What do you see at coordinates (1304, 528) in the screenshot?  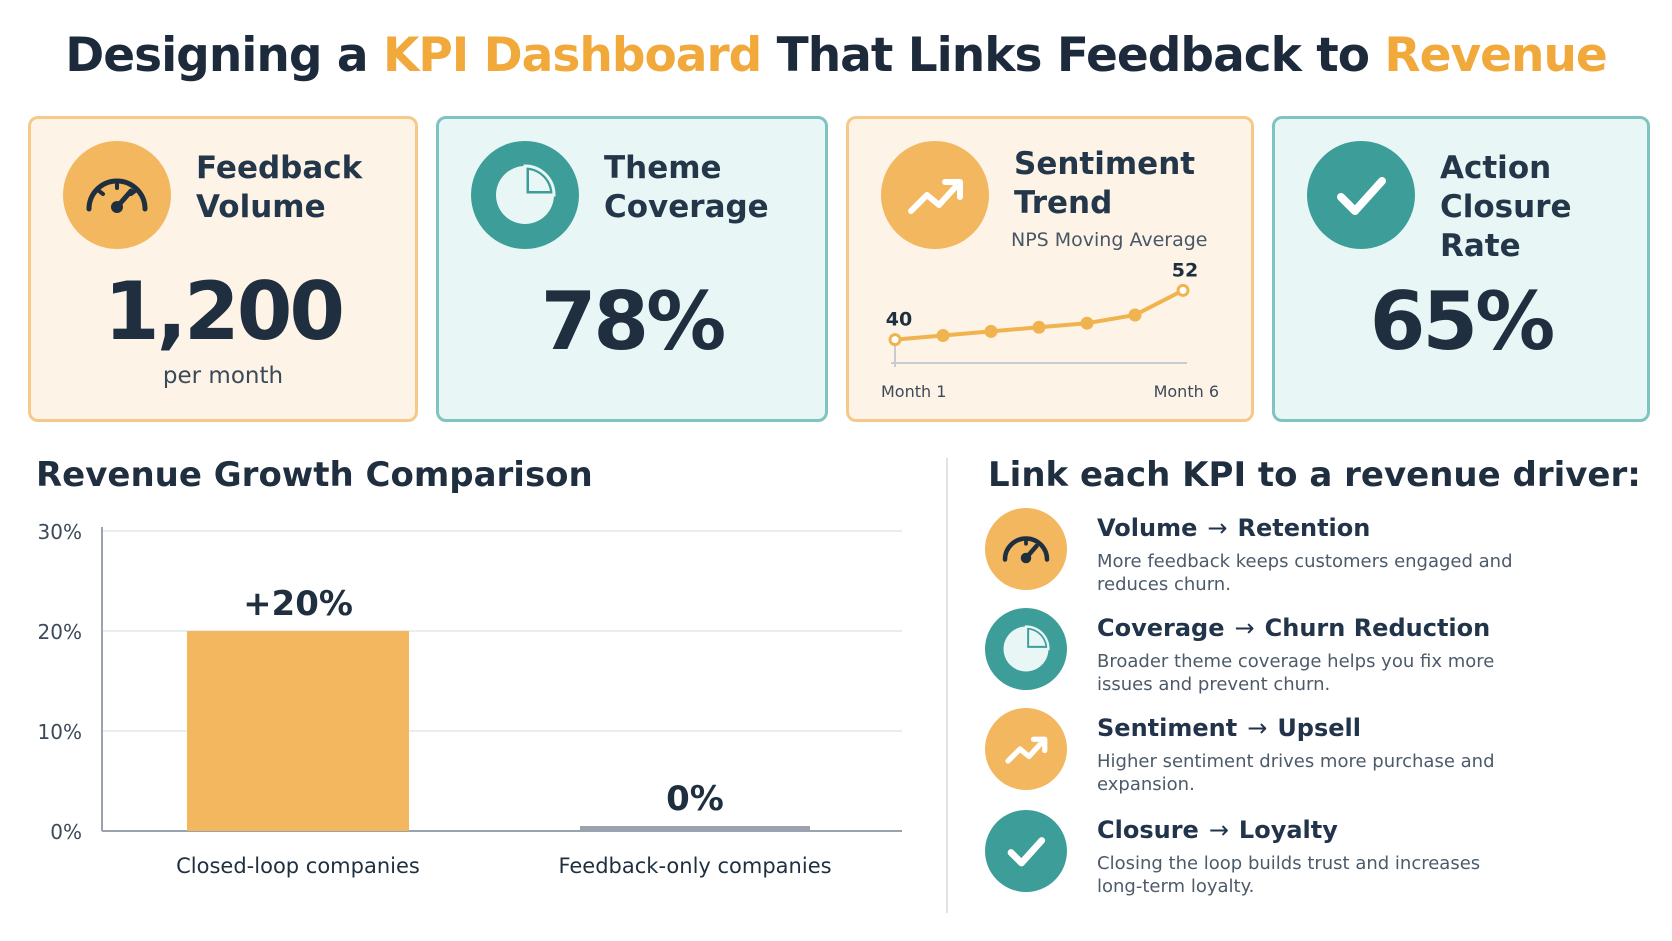 I see `driver-revenue-name: Retention` at bounding box center [1304, 528].